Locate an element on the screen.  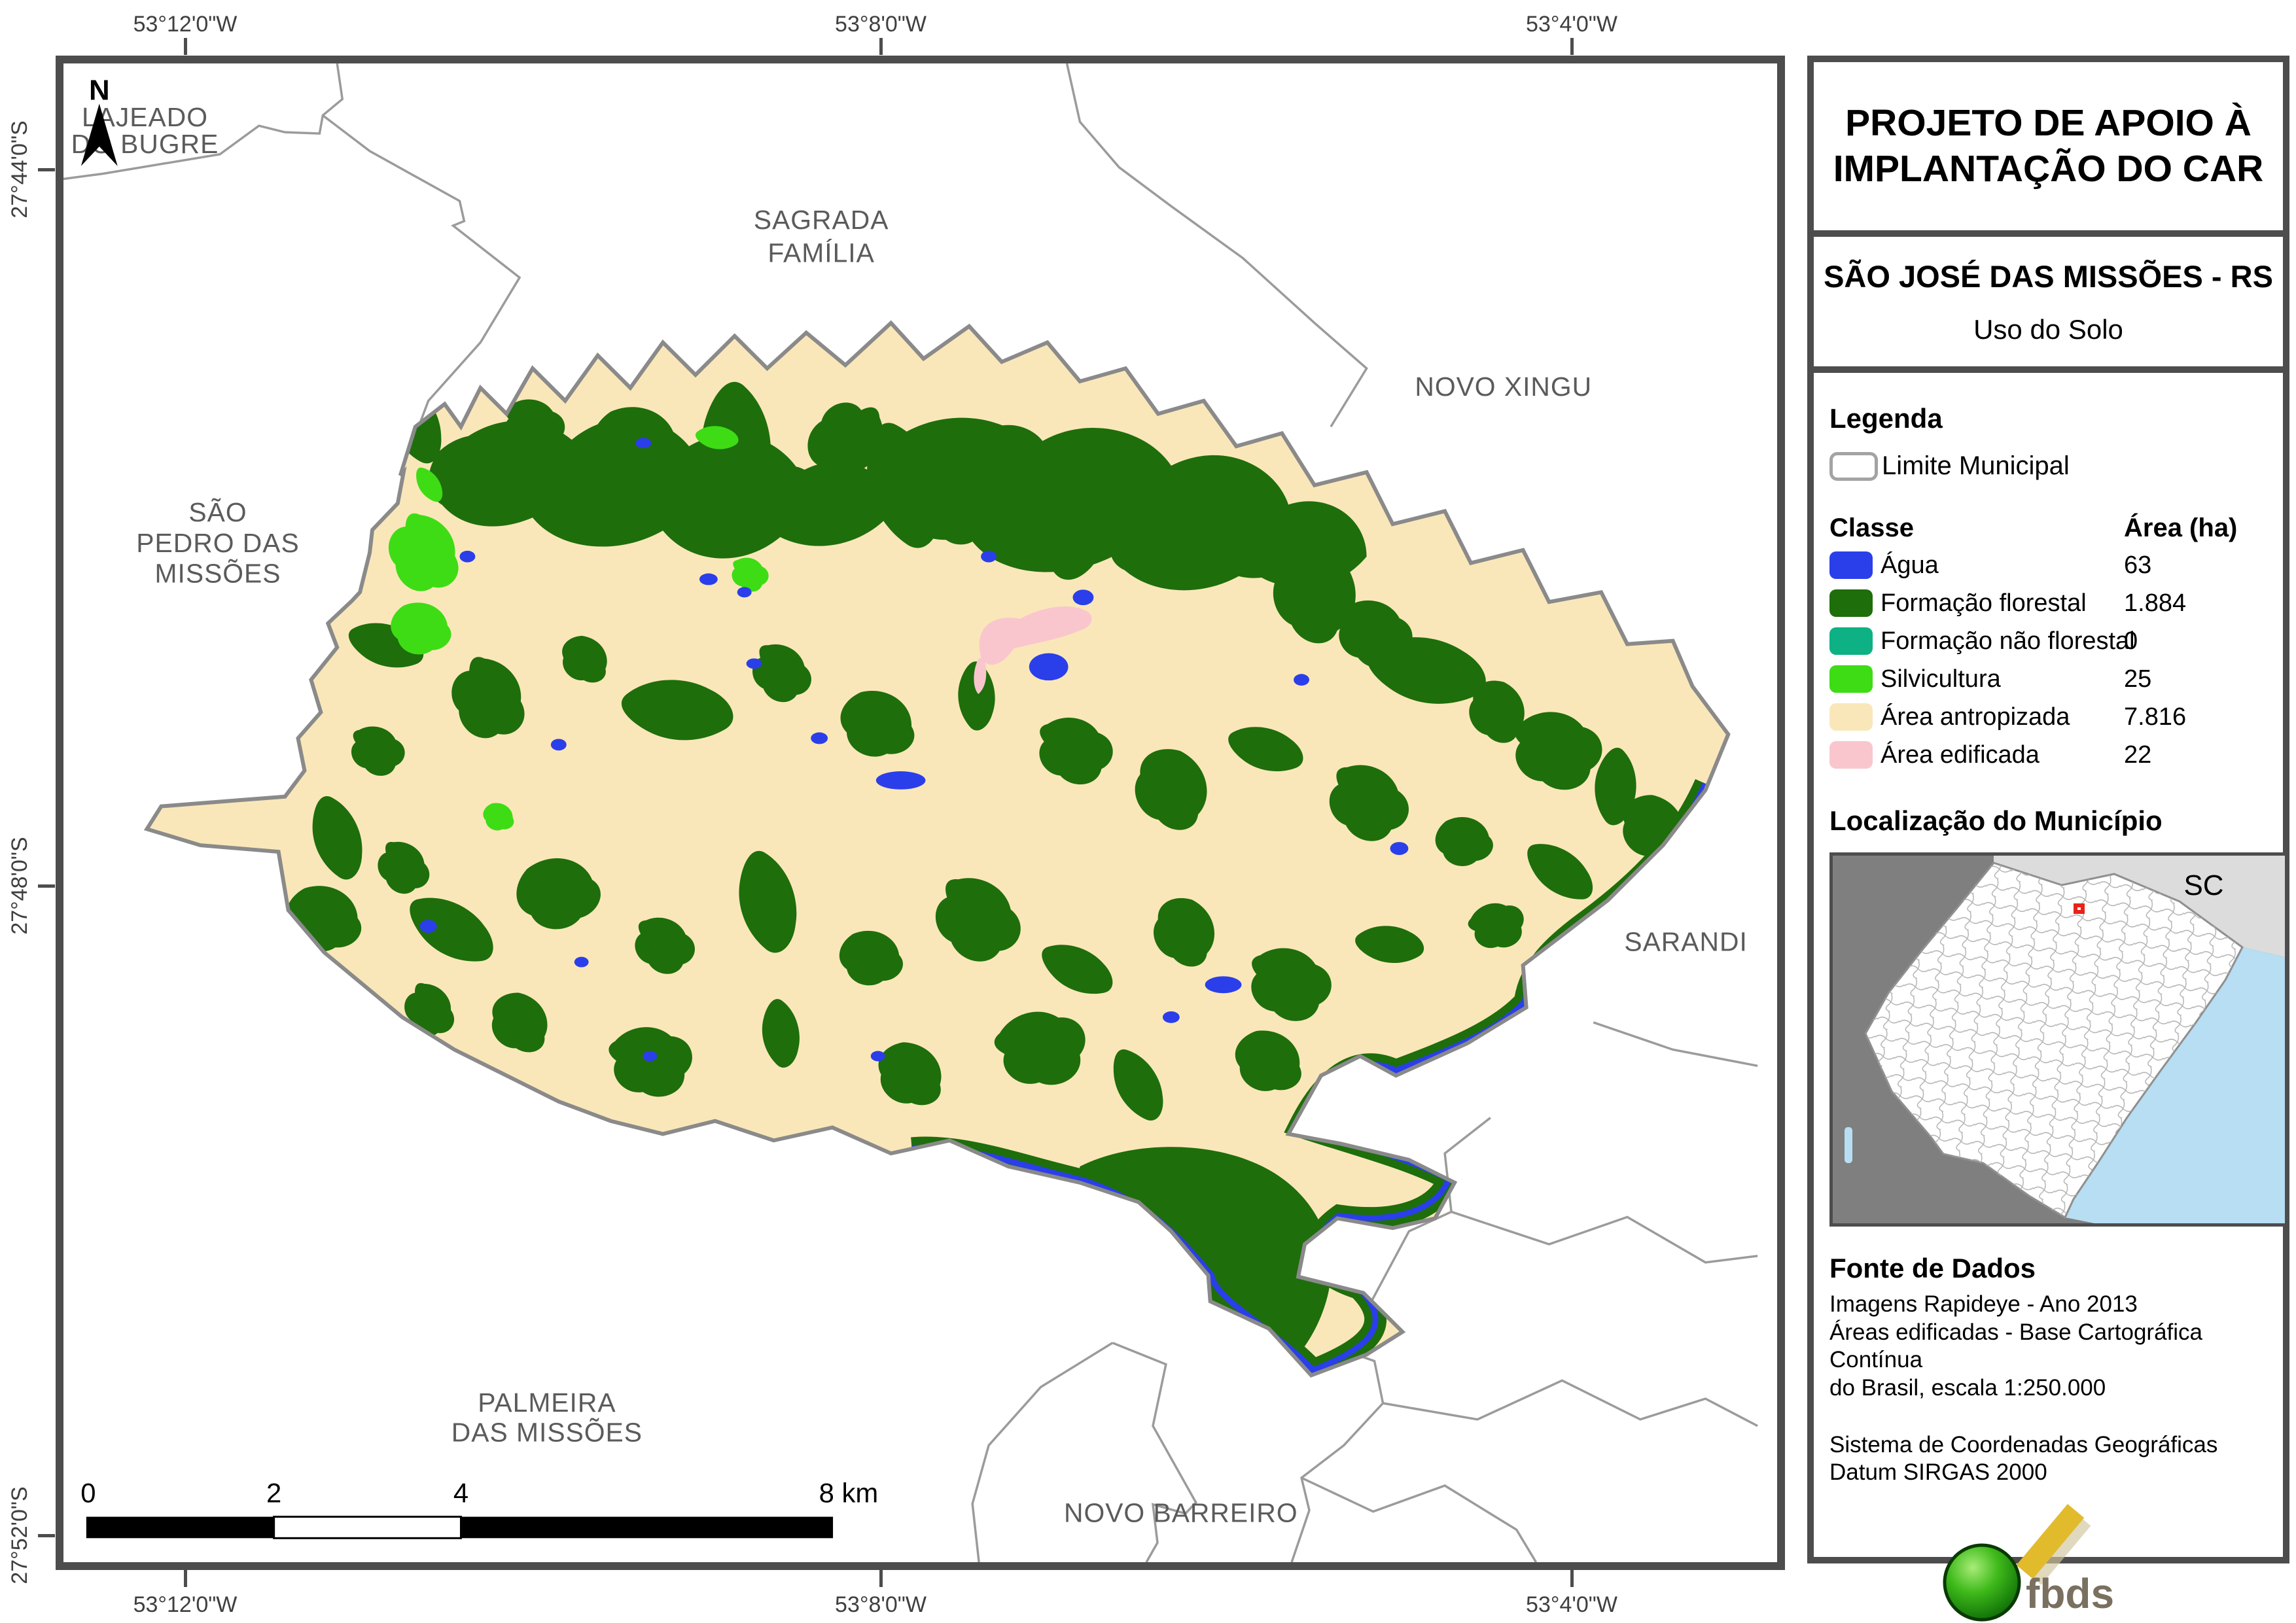
legend-col-area: Área (ha) is located at coordinates (2181, 528).